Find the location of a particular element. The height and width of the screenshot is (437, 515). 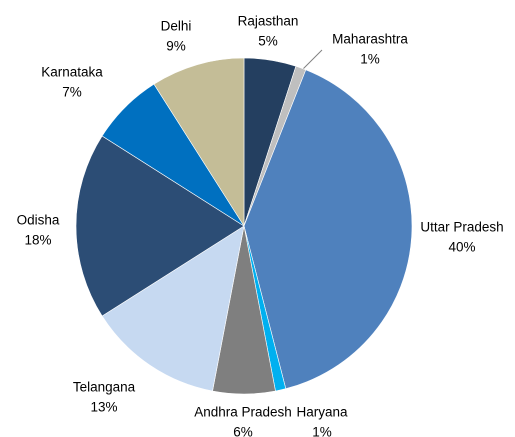

slice-value-label: 13% is located at coordinates (103, 407).